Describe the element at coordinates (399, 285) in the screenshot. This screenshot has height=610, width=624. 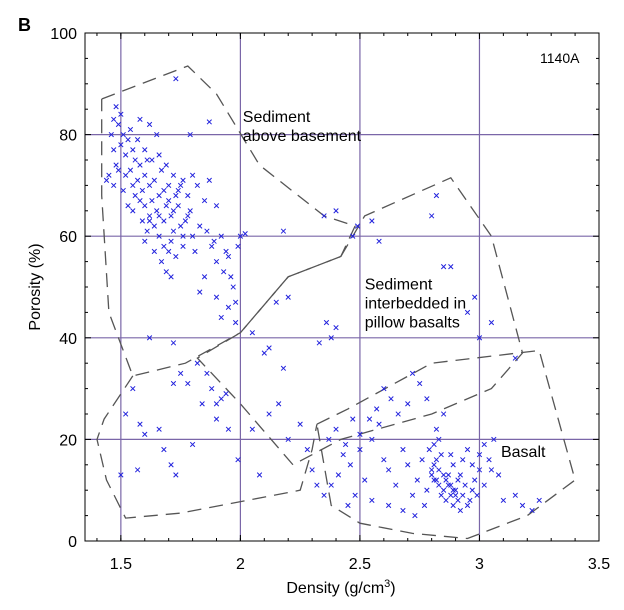
I see `annotation-line: Sediment` at that location.